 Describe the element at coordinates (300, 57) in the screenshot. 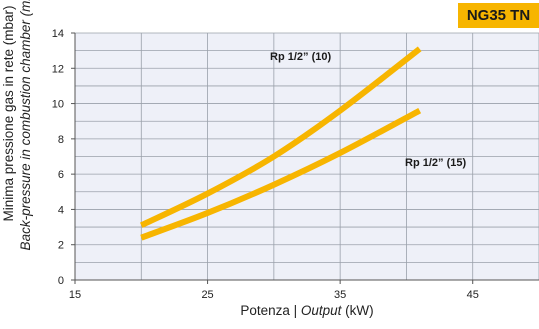

I see `series-label-rp-10: Rp 1/2” (10)` at that location.